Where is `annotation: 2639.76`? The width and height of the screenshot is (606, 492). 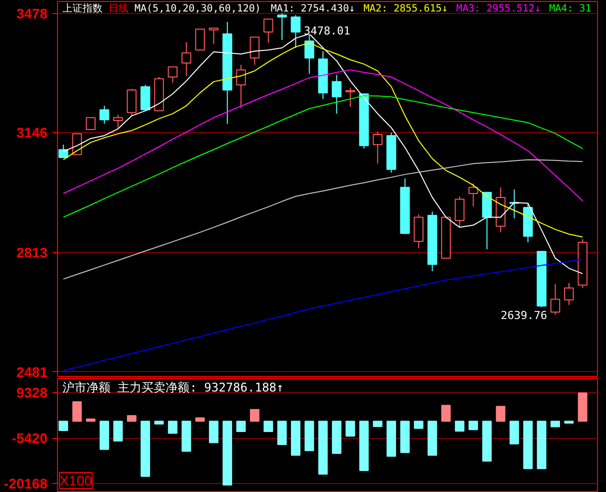 annotation: 2639.76 is located at coordinates (524, 315).